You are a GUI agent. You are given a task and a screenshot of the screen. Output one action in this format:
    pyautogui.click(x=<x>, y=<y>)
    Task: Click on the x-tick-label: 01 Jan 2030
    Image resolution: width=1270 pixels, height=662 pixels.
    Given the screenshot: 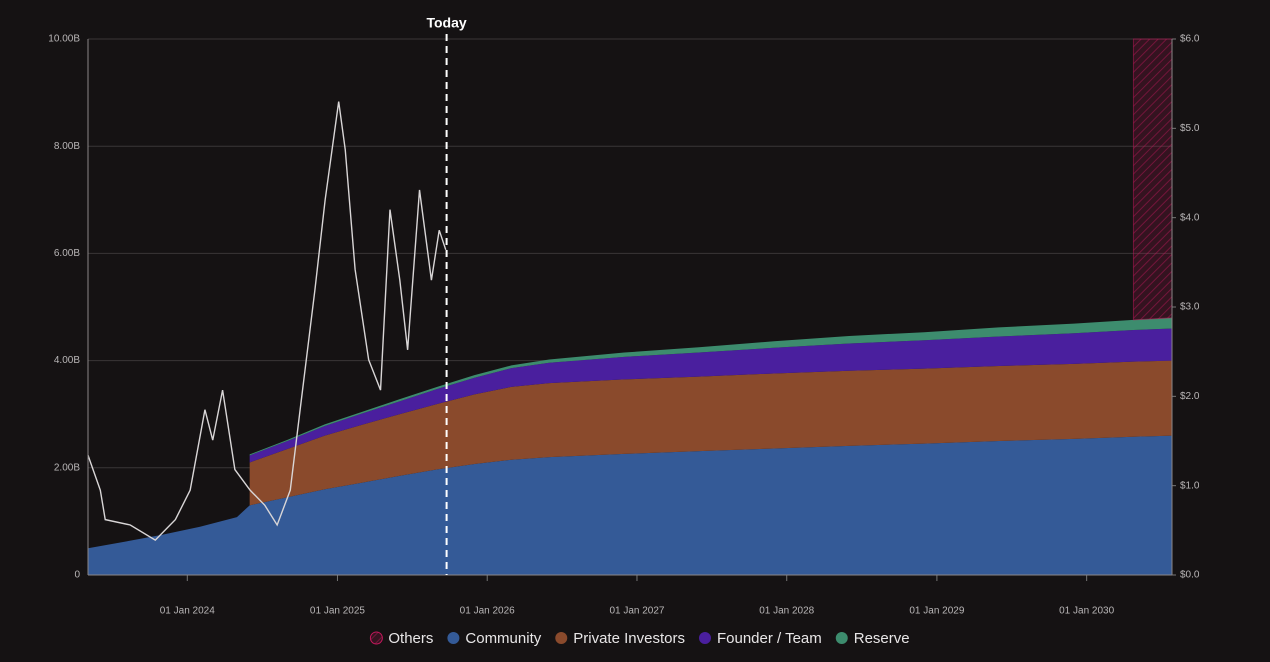 What is the action you would take?
    pyautogui.click(x=1086, y=611)
    